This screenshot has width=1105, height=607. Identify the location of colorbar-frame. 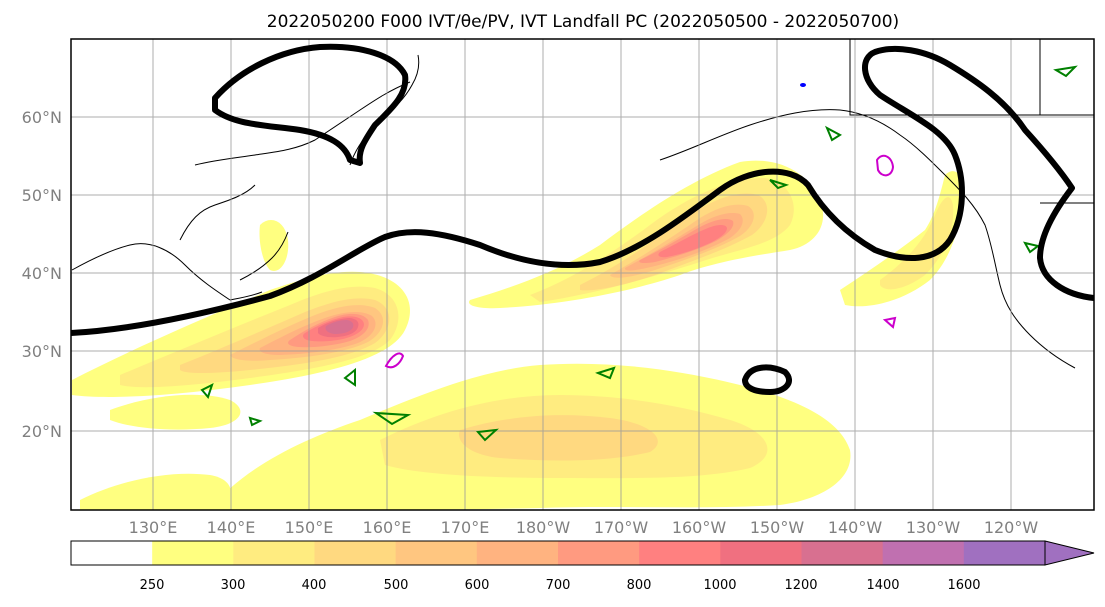
(558, 553).